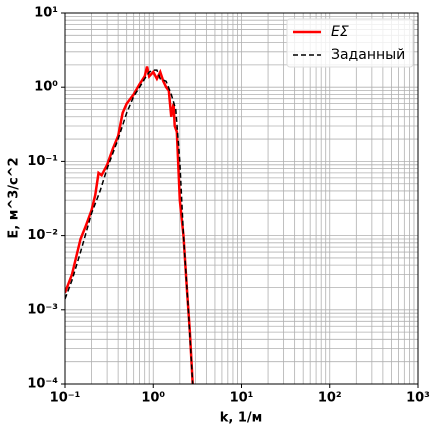 The height and width of the screenshot is (432, 432). What do you see at coordinates (46, 87) in the screenshot?
I see `y-tick-label: 10⁰` at bounding box center [46, 87].